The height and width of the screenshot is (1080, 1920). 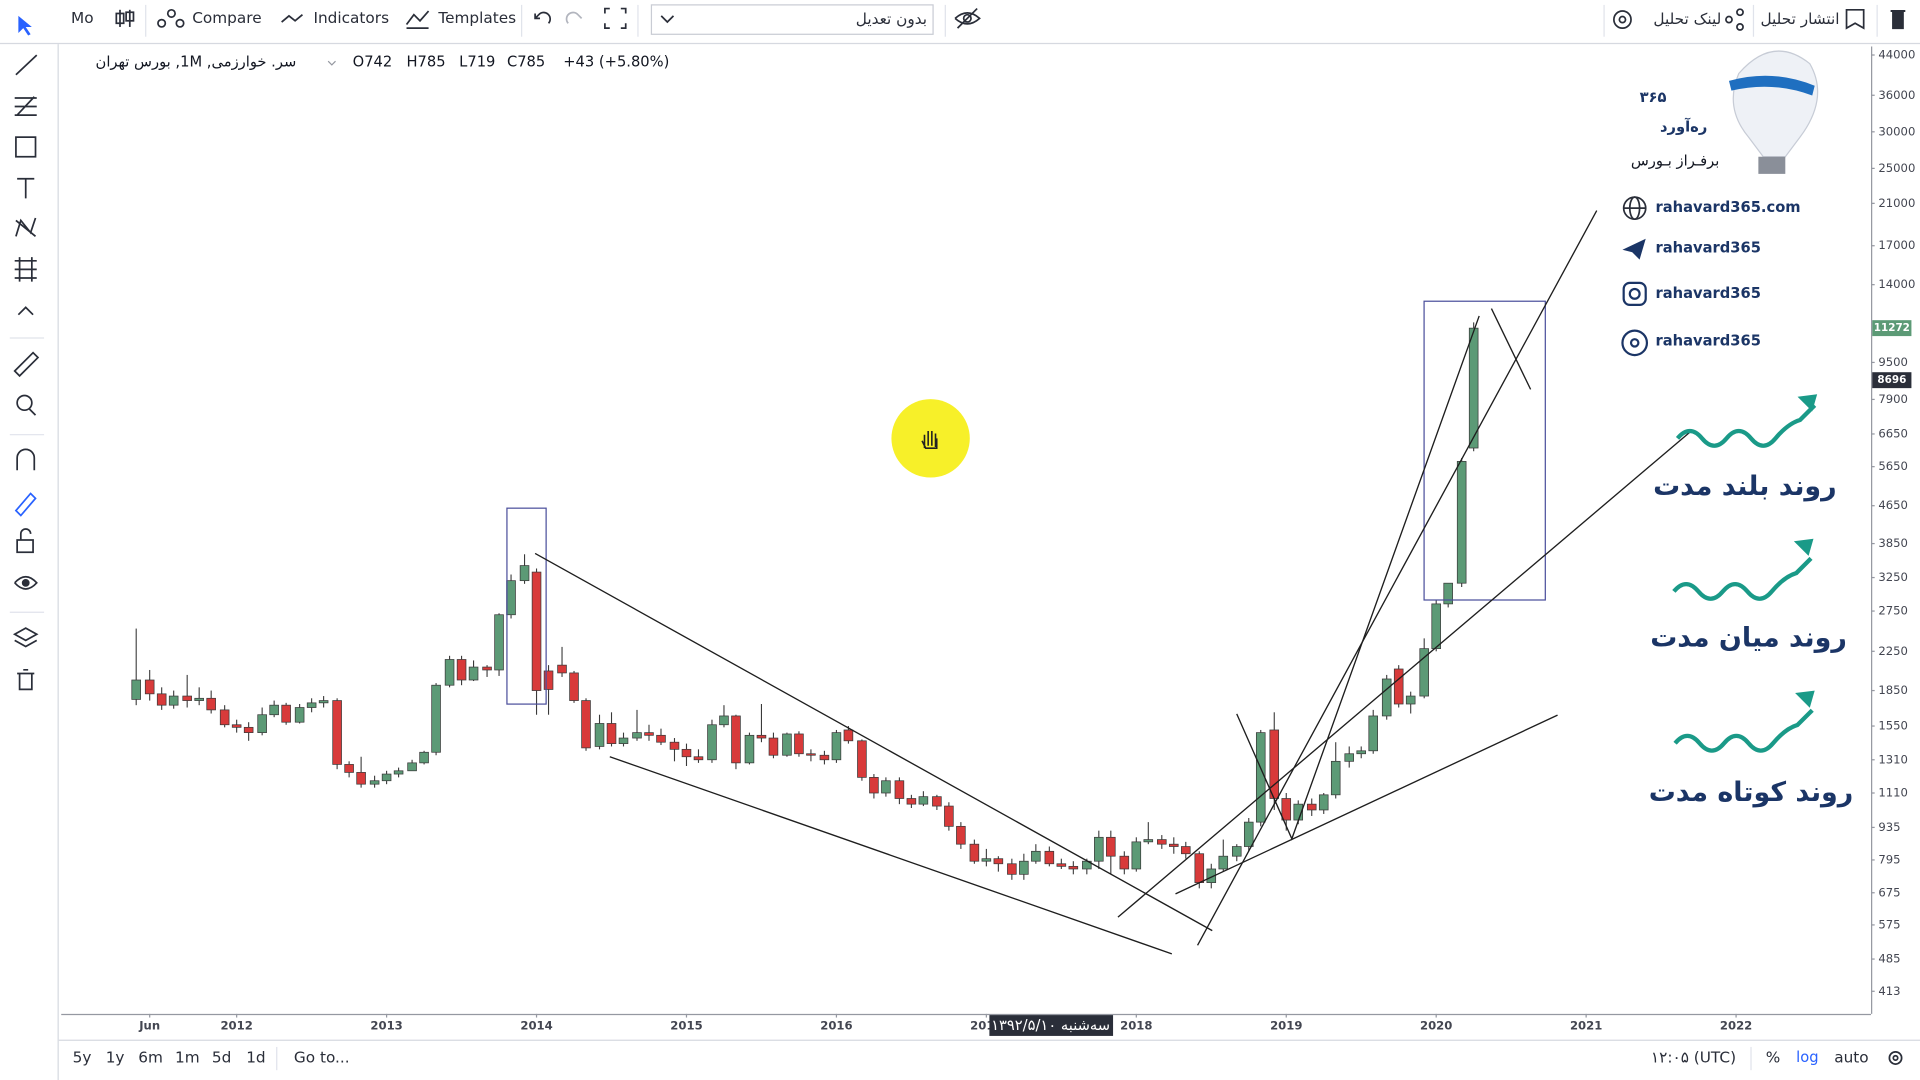 What do you see at coordinates (1773, 1057) in the screenshot?
I see `percent-toggle: %` at bounding box center [1773, 1057].